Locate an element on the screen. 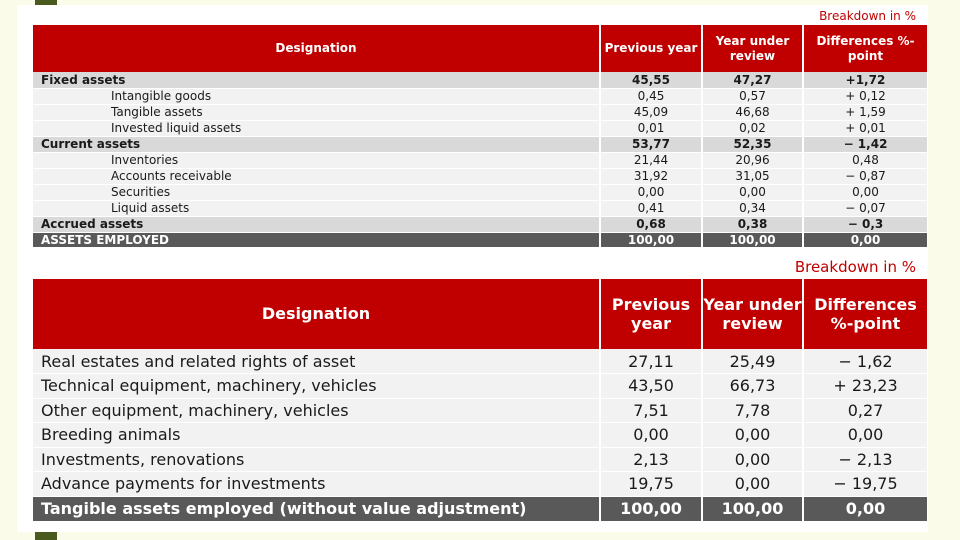 This screenshot has width=960, height=540. row-label: Liquid assets is located at coordinates (317, 208).